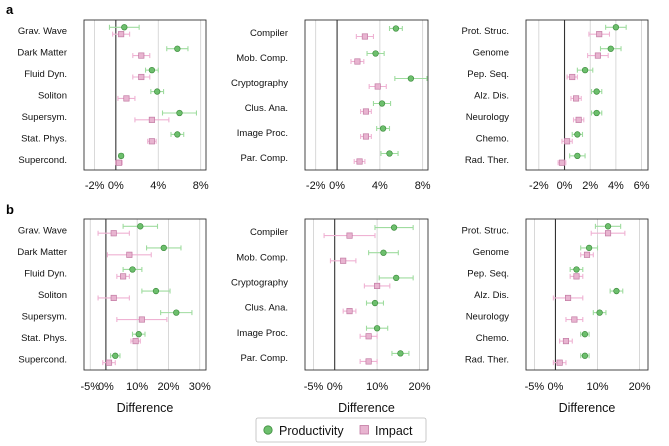  I want to click on legend-productivity-marker, so click(268, 430).